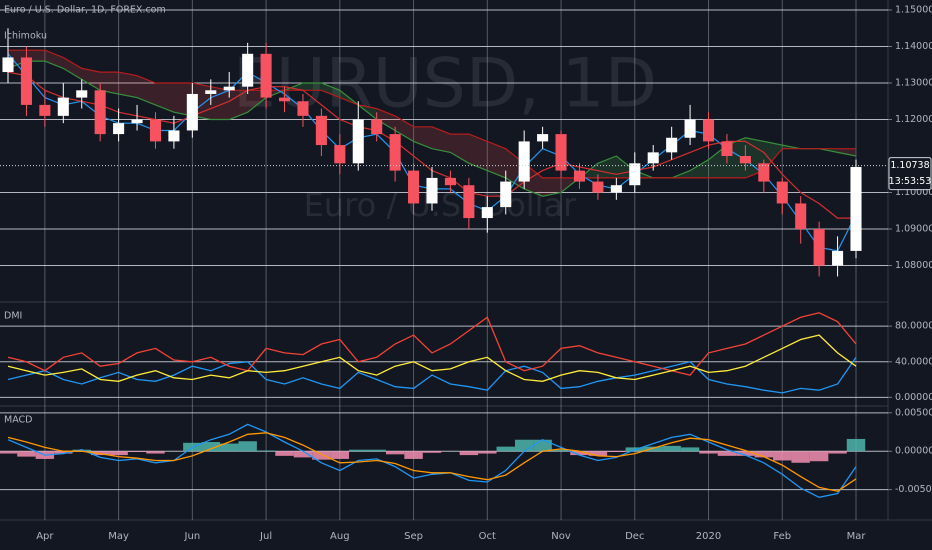 The width and height of the screenshot is (932, 550). I want to click on x-tick-label: Jun, so click(192, 536).